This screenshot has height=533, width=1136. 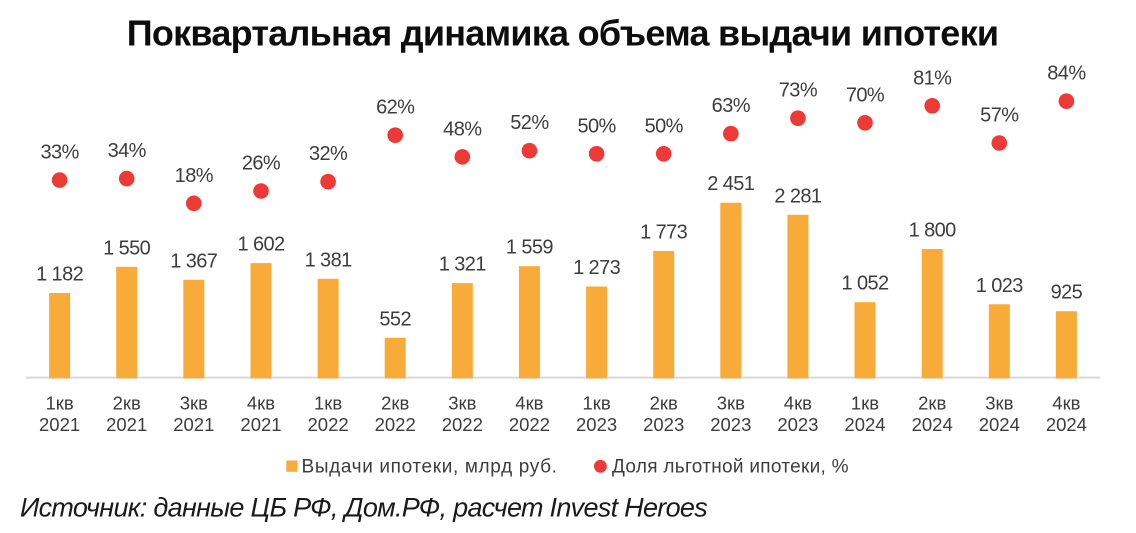 I want to click on svg-text: 1 381, so click(x=329, y=260).